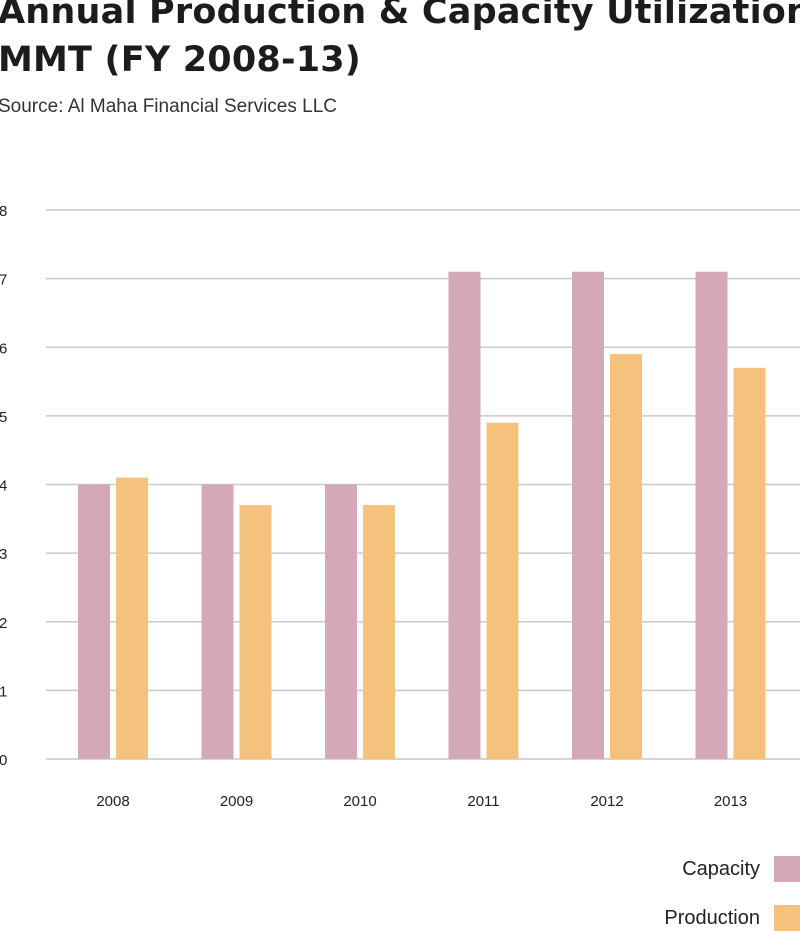 The image size is (800, 931). What do you see at coordinates (359, 801) in the screenshot?
I see `x-tick-label: 2010` at bounding box center [359, 801].